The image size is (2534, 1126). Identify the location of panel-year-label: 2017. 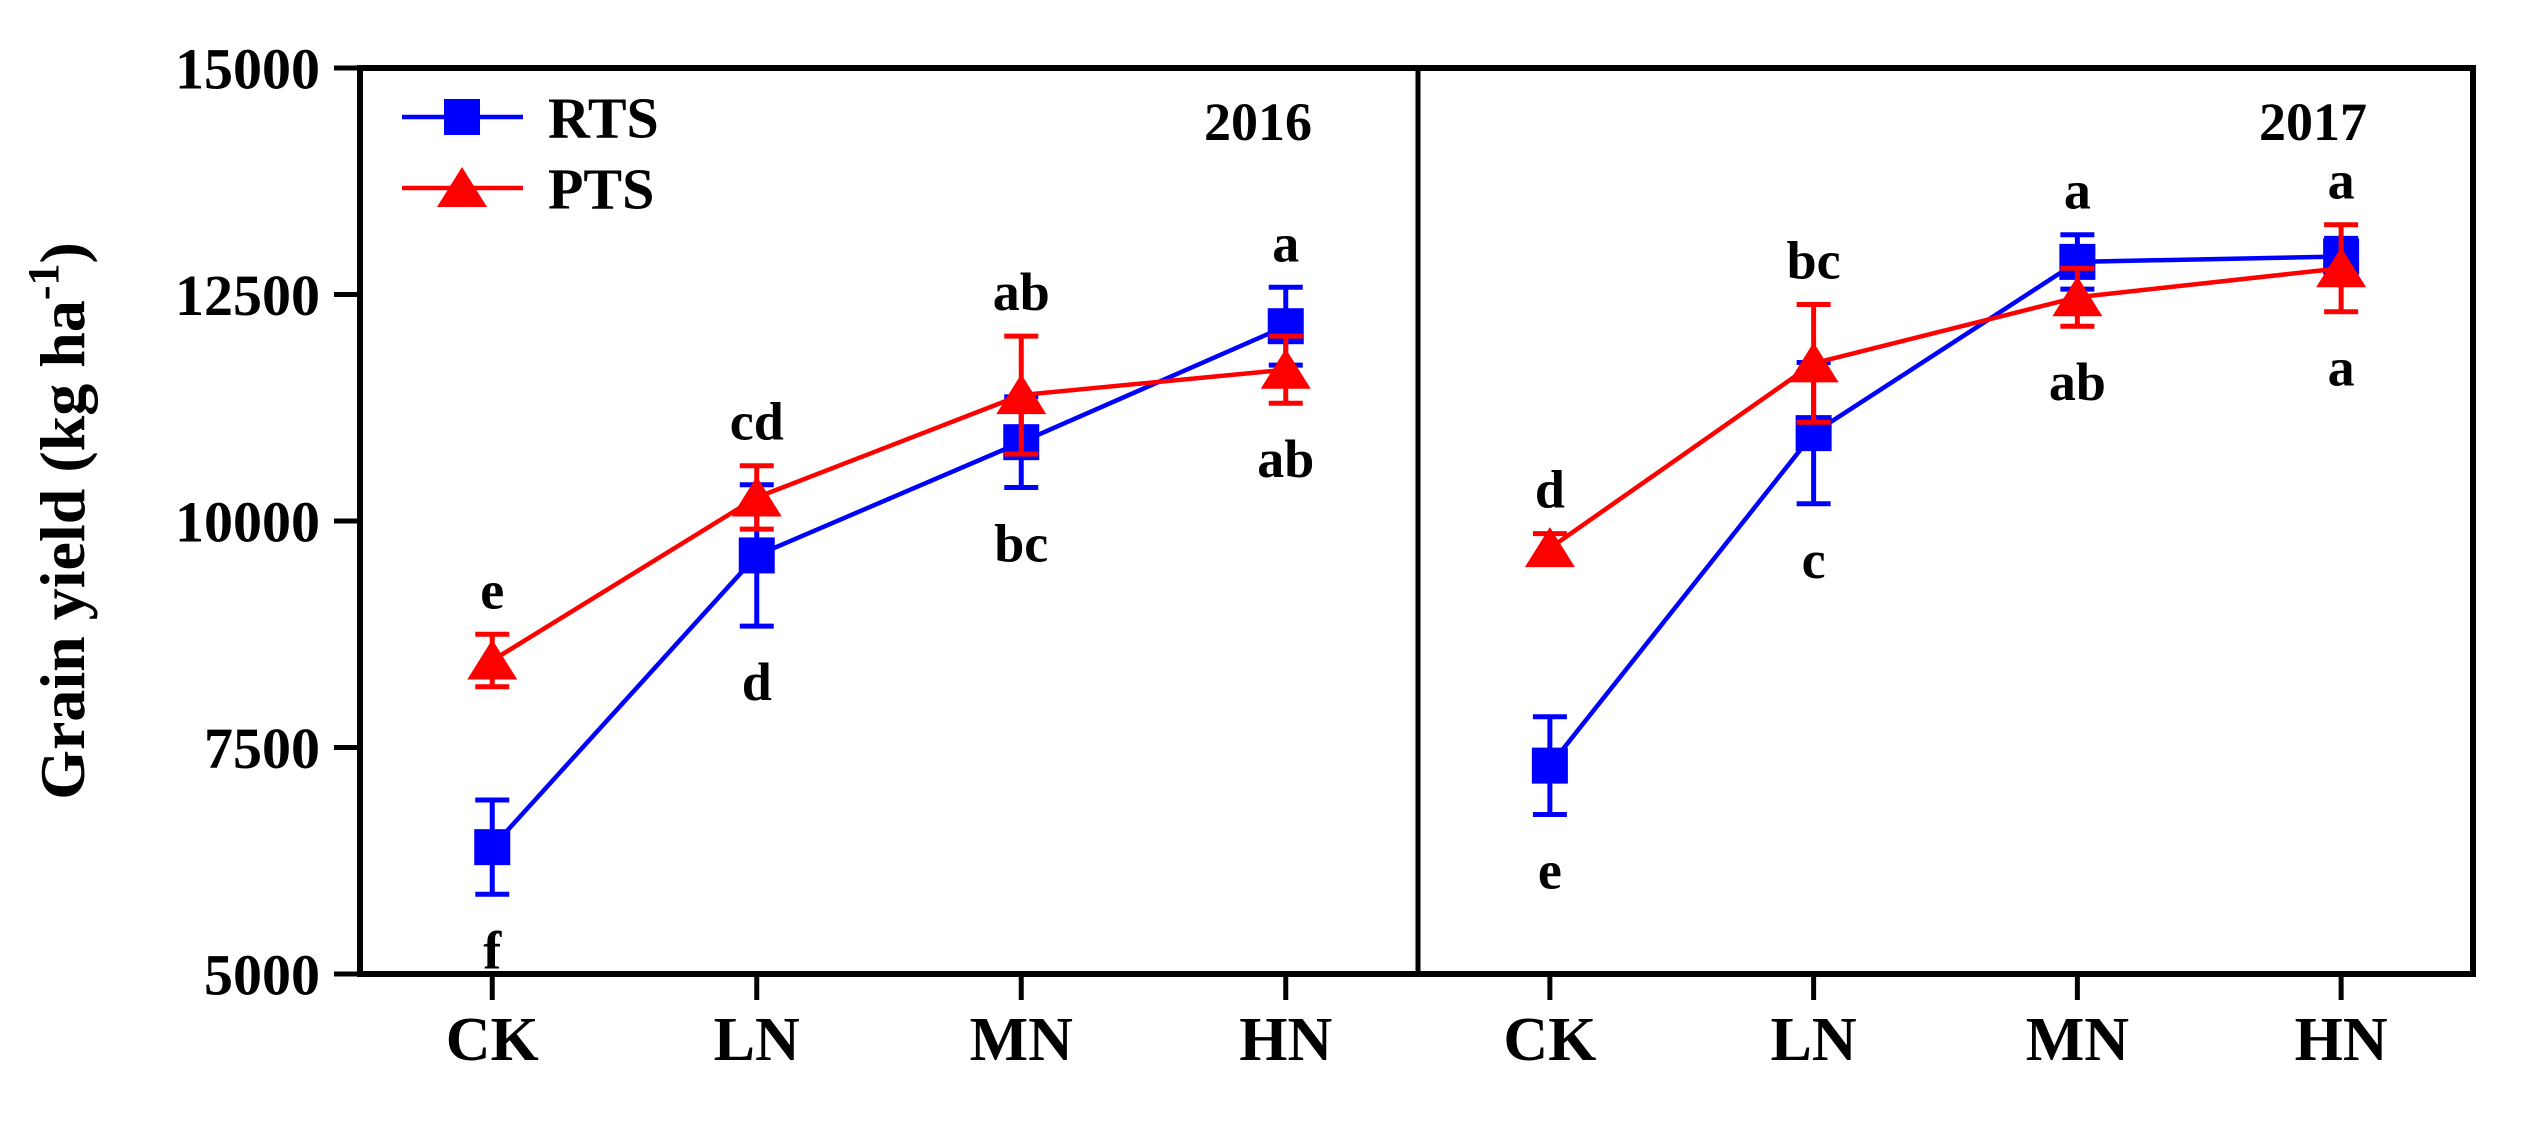
(2313, 122).